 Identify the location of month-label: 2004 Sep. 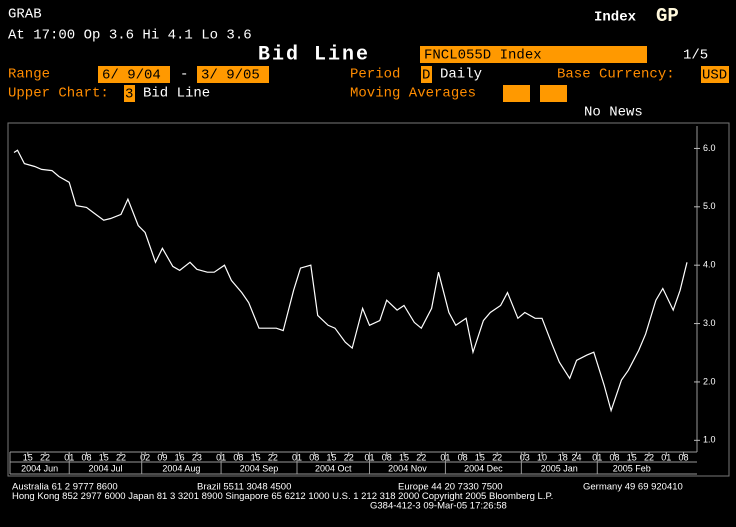
(259, 468).